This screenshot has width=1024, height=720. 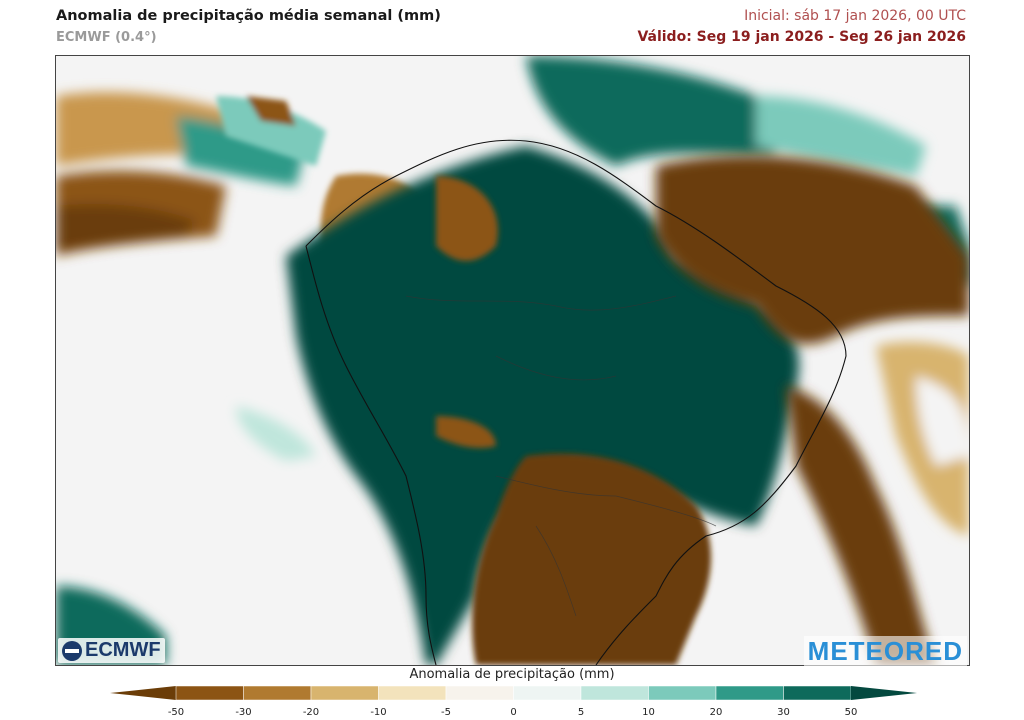 What do you see at coordinates (716, 712) in the screenshot?
I see `legend-tick-label: 20` at bounding box center [716, 712].